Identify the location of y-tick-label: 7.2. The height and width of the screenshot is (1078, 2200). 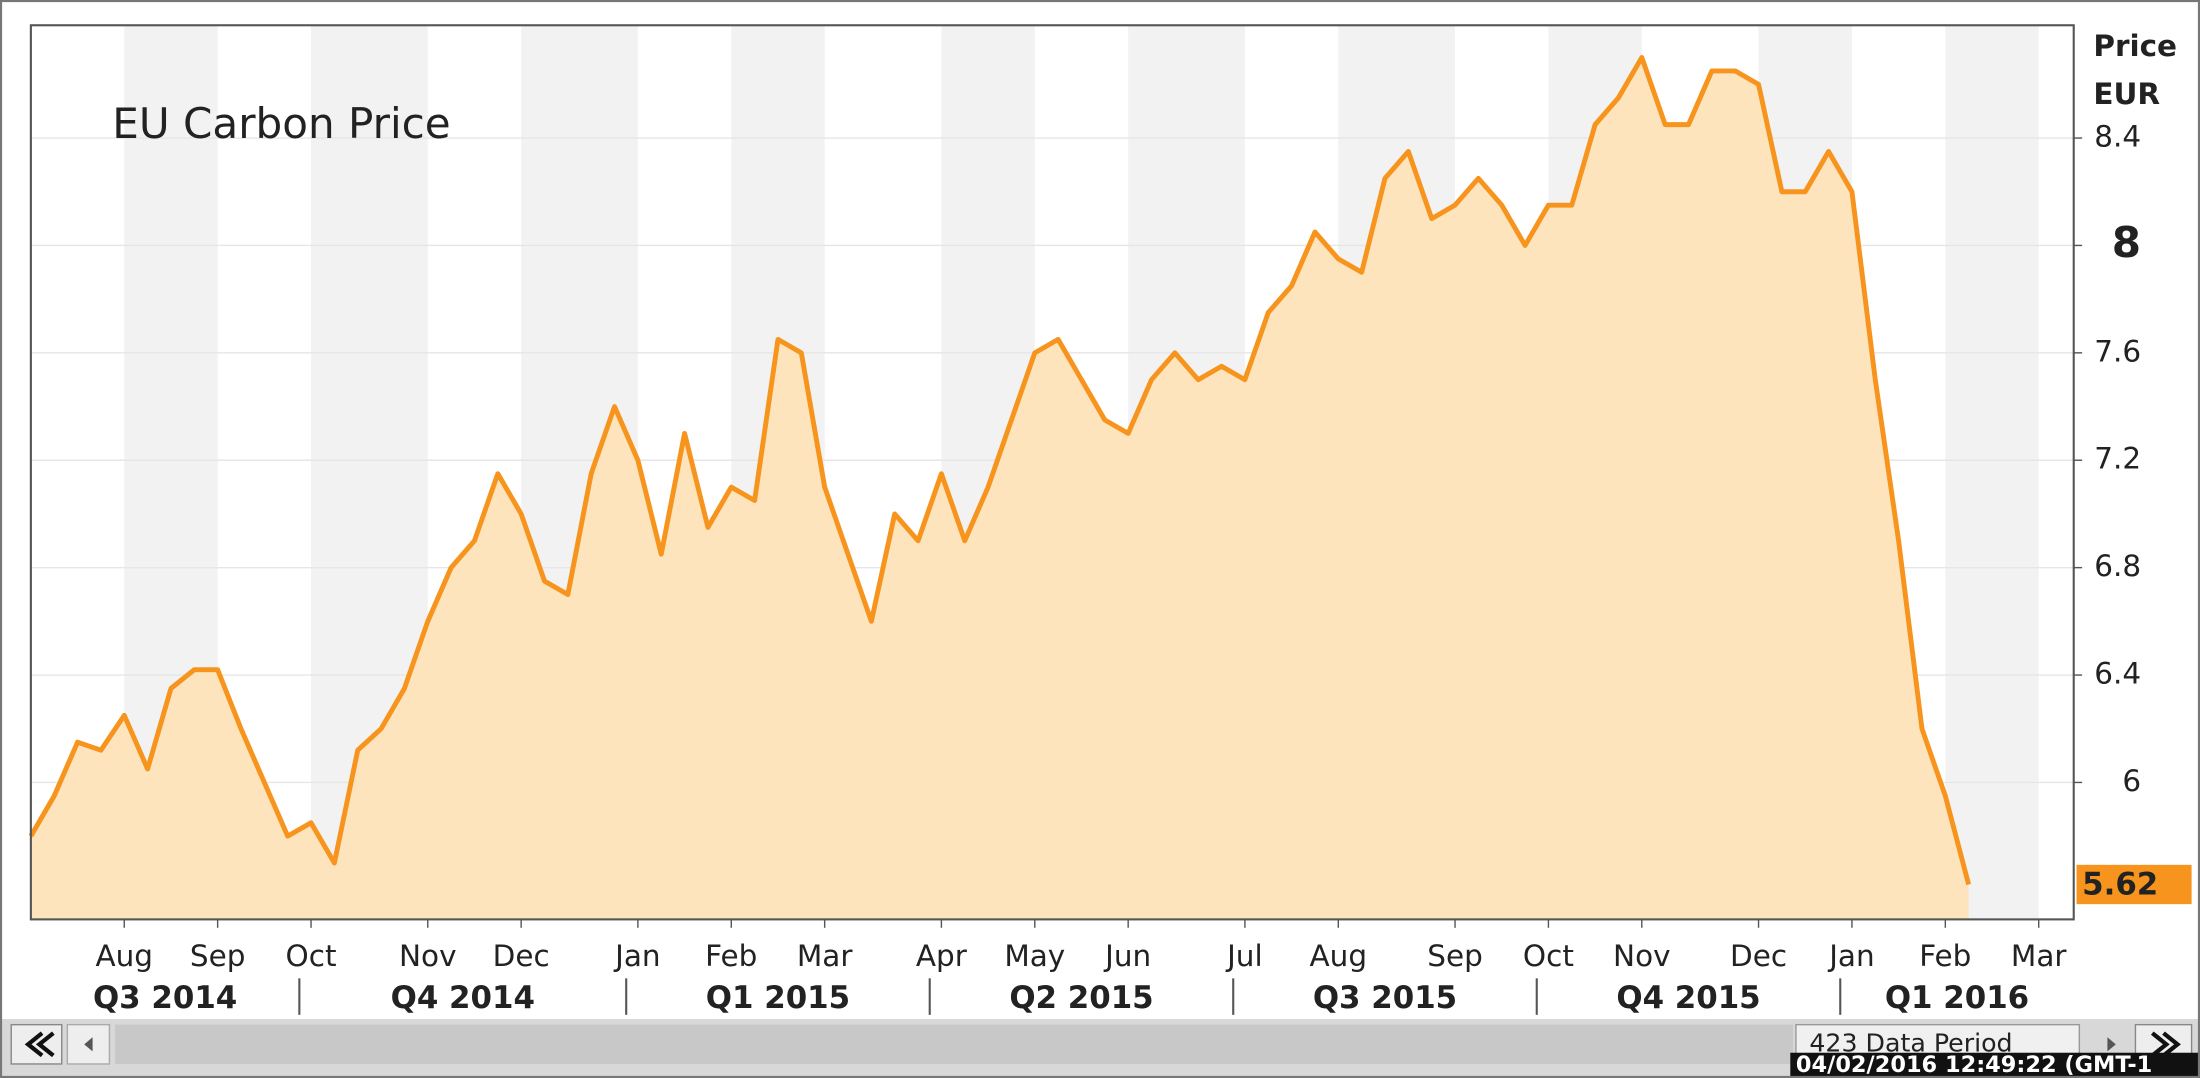
(2117, 459).